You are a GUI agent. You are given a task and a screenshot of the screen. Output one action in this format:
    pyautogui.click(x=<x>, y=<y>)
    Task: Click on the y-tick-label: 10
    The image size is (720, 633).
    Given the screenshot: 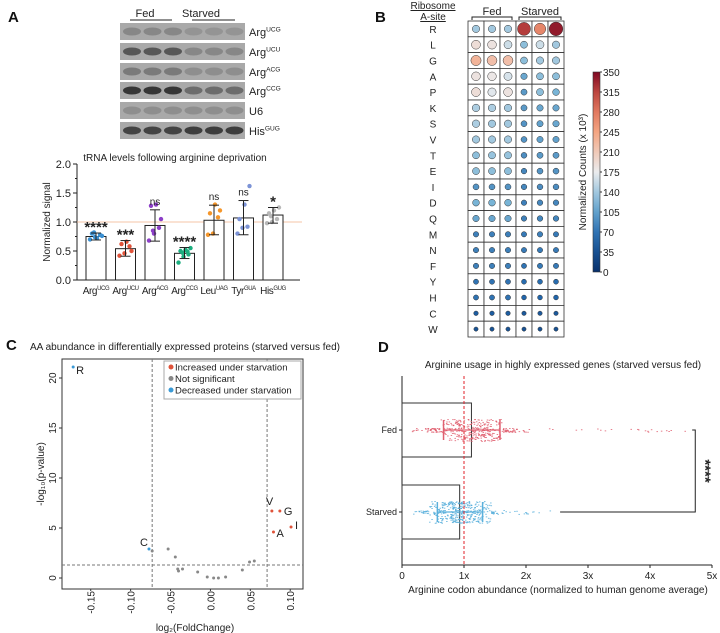 What is the action you would take?
    pyautogui.click(x=53, y=478)
    